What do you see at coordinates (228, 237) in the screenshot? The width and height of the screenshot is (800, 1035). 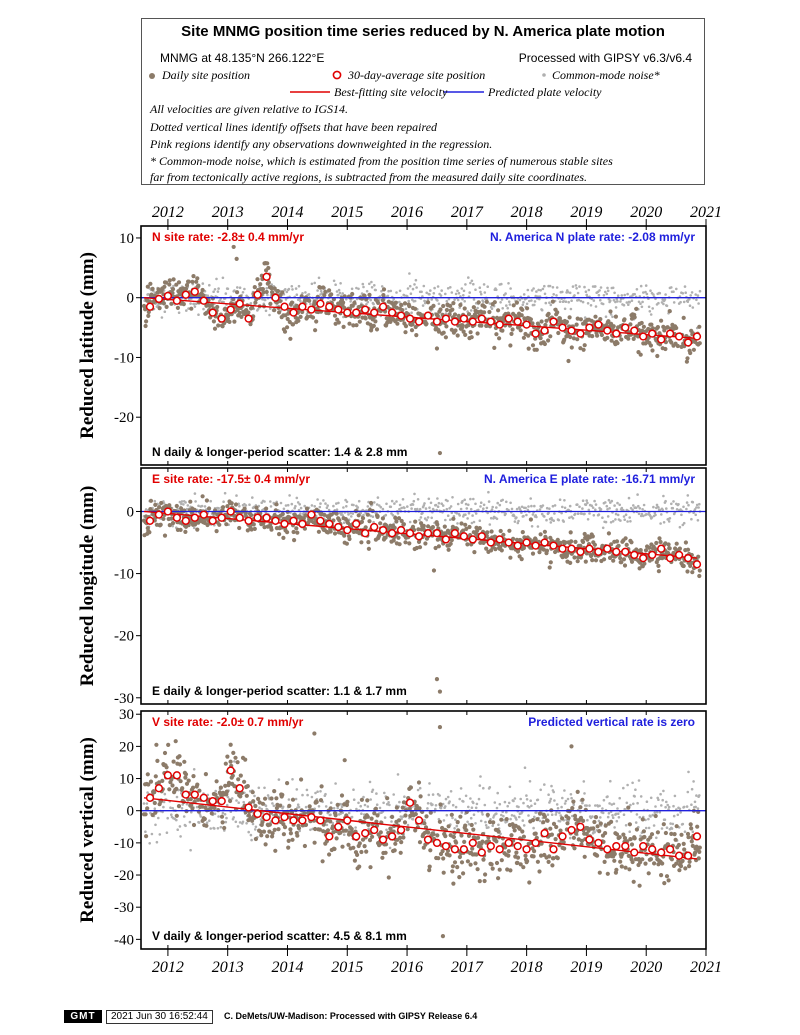 I see `site-rate-label: N site rate: -2.8± 0.4 mm/yr` at bounding box center [228, 237].